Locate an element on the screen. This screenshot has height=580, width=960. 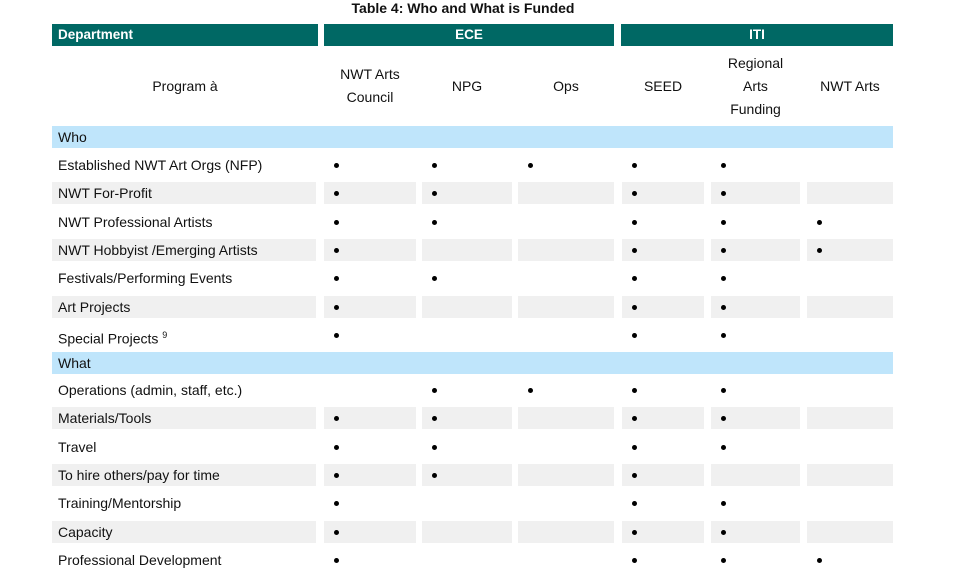
row-label-text: Materials/Tools is located at coordinates (105, 418).